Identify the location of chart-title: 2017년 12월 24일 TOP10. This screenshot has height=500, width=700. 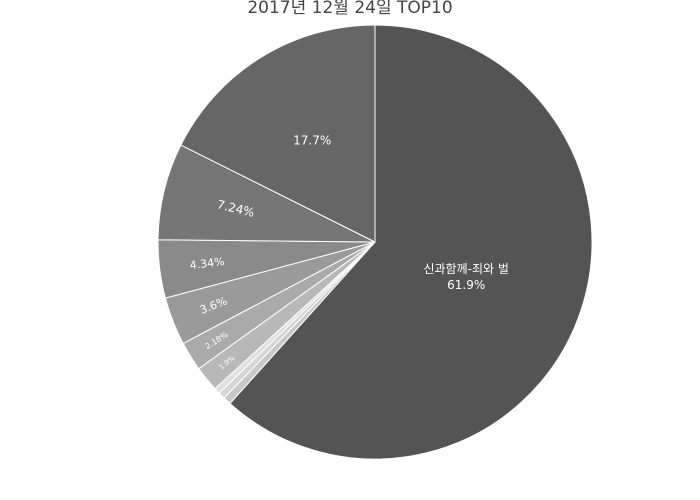
(349, 9).